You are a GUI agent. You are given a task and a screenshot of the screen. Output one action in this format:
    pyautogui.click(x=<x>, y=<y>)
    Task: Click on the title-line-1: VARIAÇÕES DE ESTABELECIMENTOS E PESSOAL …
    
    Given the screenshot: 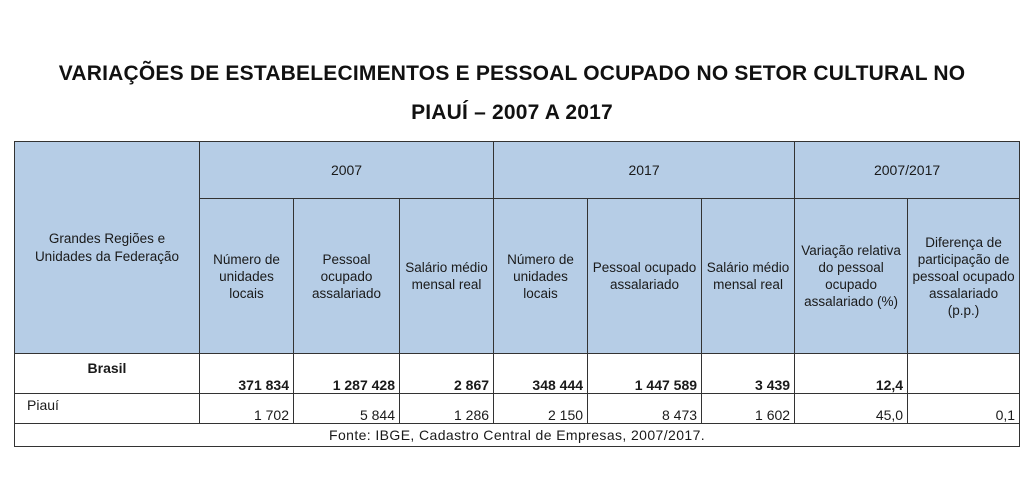 What is the action you would take?
    pyautogui.click(x=512, y=73)
    